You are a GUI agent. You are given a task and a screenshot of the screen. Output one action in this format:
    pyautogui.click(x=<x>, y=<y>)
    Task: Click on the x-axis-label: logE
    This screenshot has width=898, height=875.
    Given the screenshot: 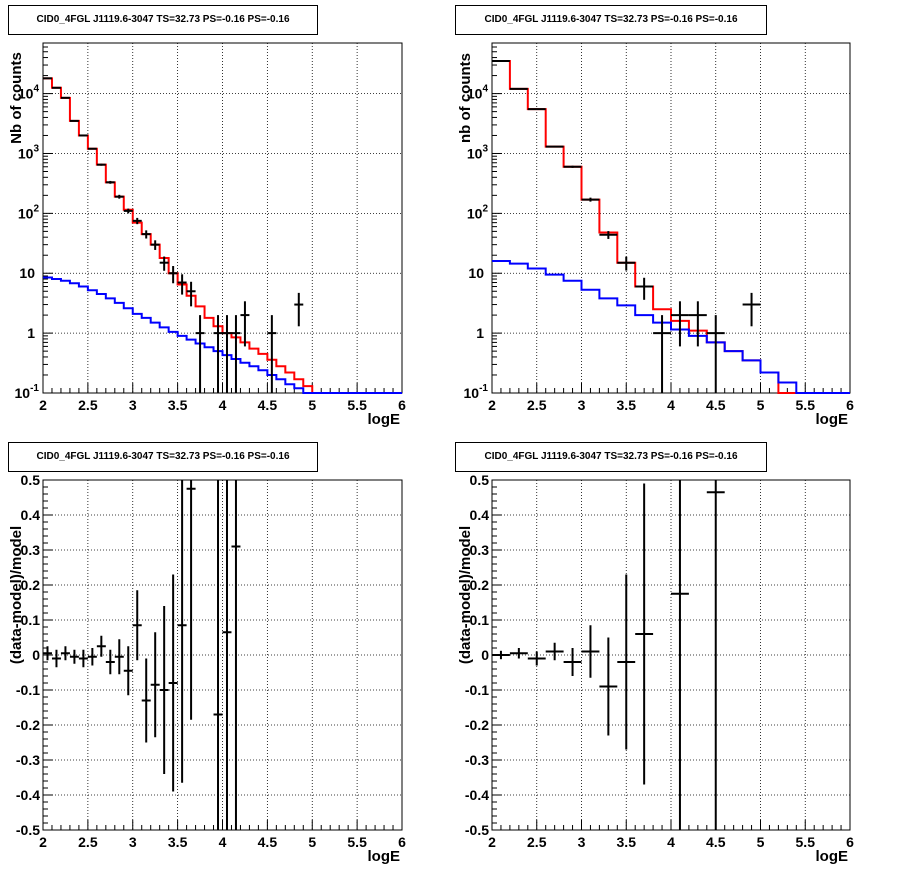 What is the action you would take?
    pyautogui.click(x=832, y=856)
    